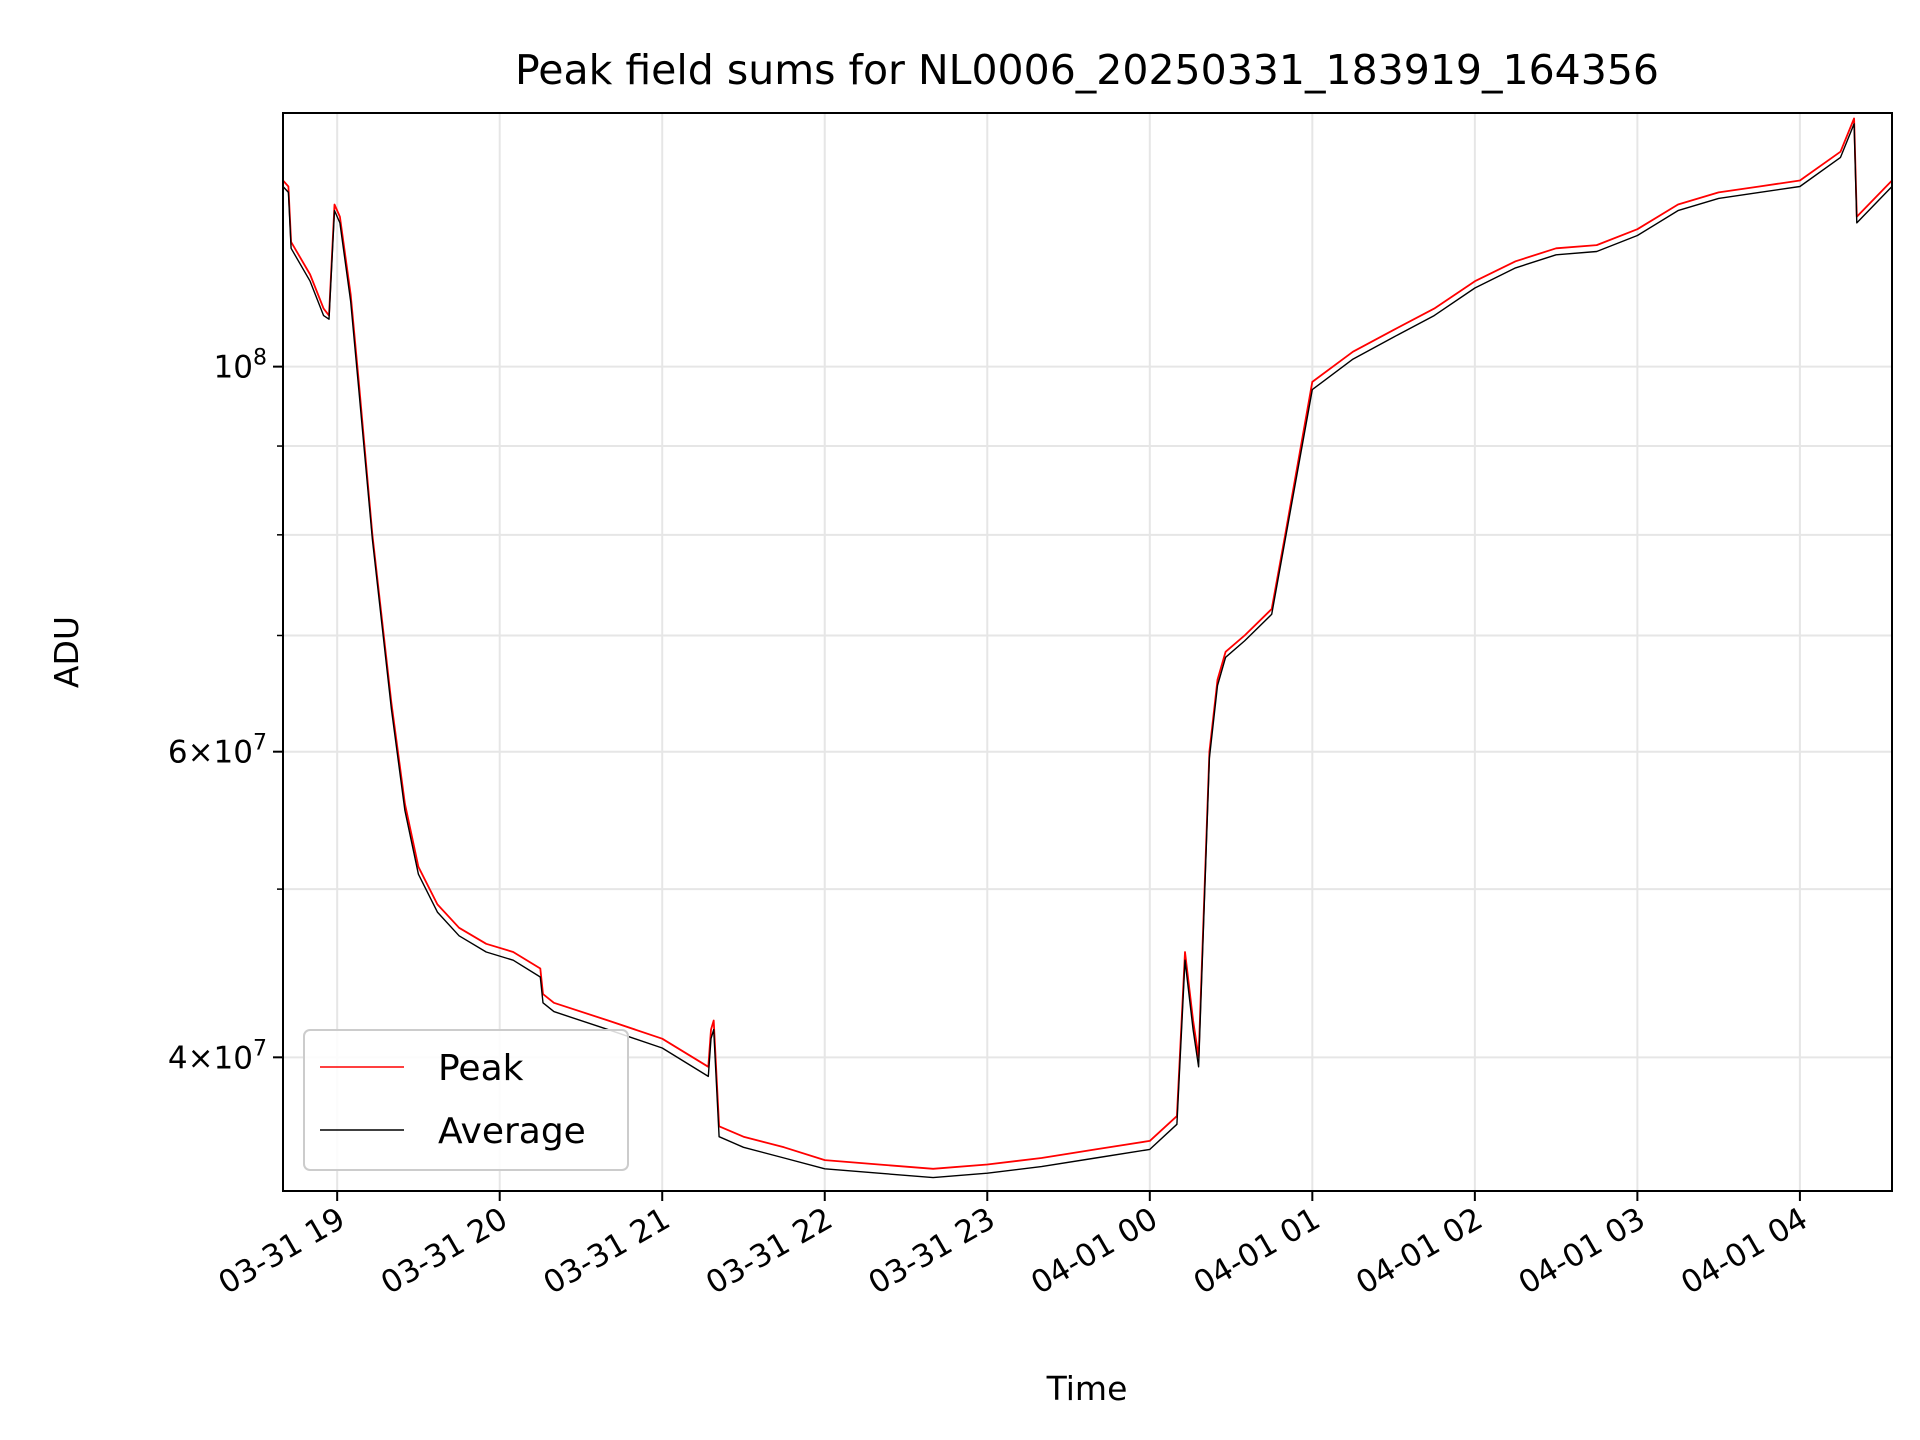 This screenshot has width=1920, height=1440. I want to click on legend-average-label: Average, so click(512, 1131).